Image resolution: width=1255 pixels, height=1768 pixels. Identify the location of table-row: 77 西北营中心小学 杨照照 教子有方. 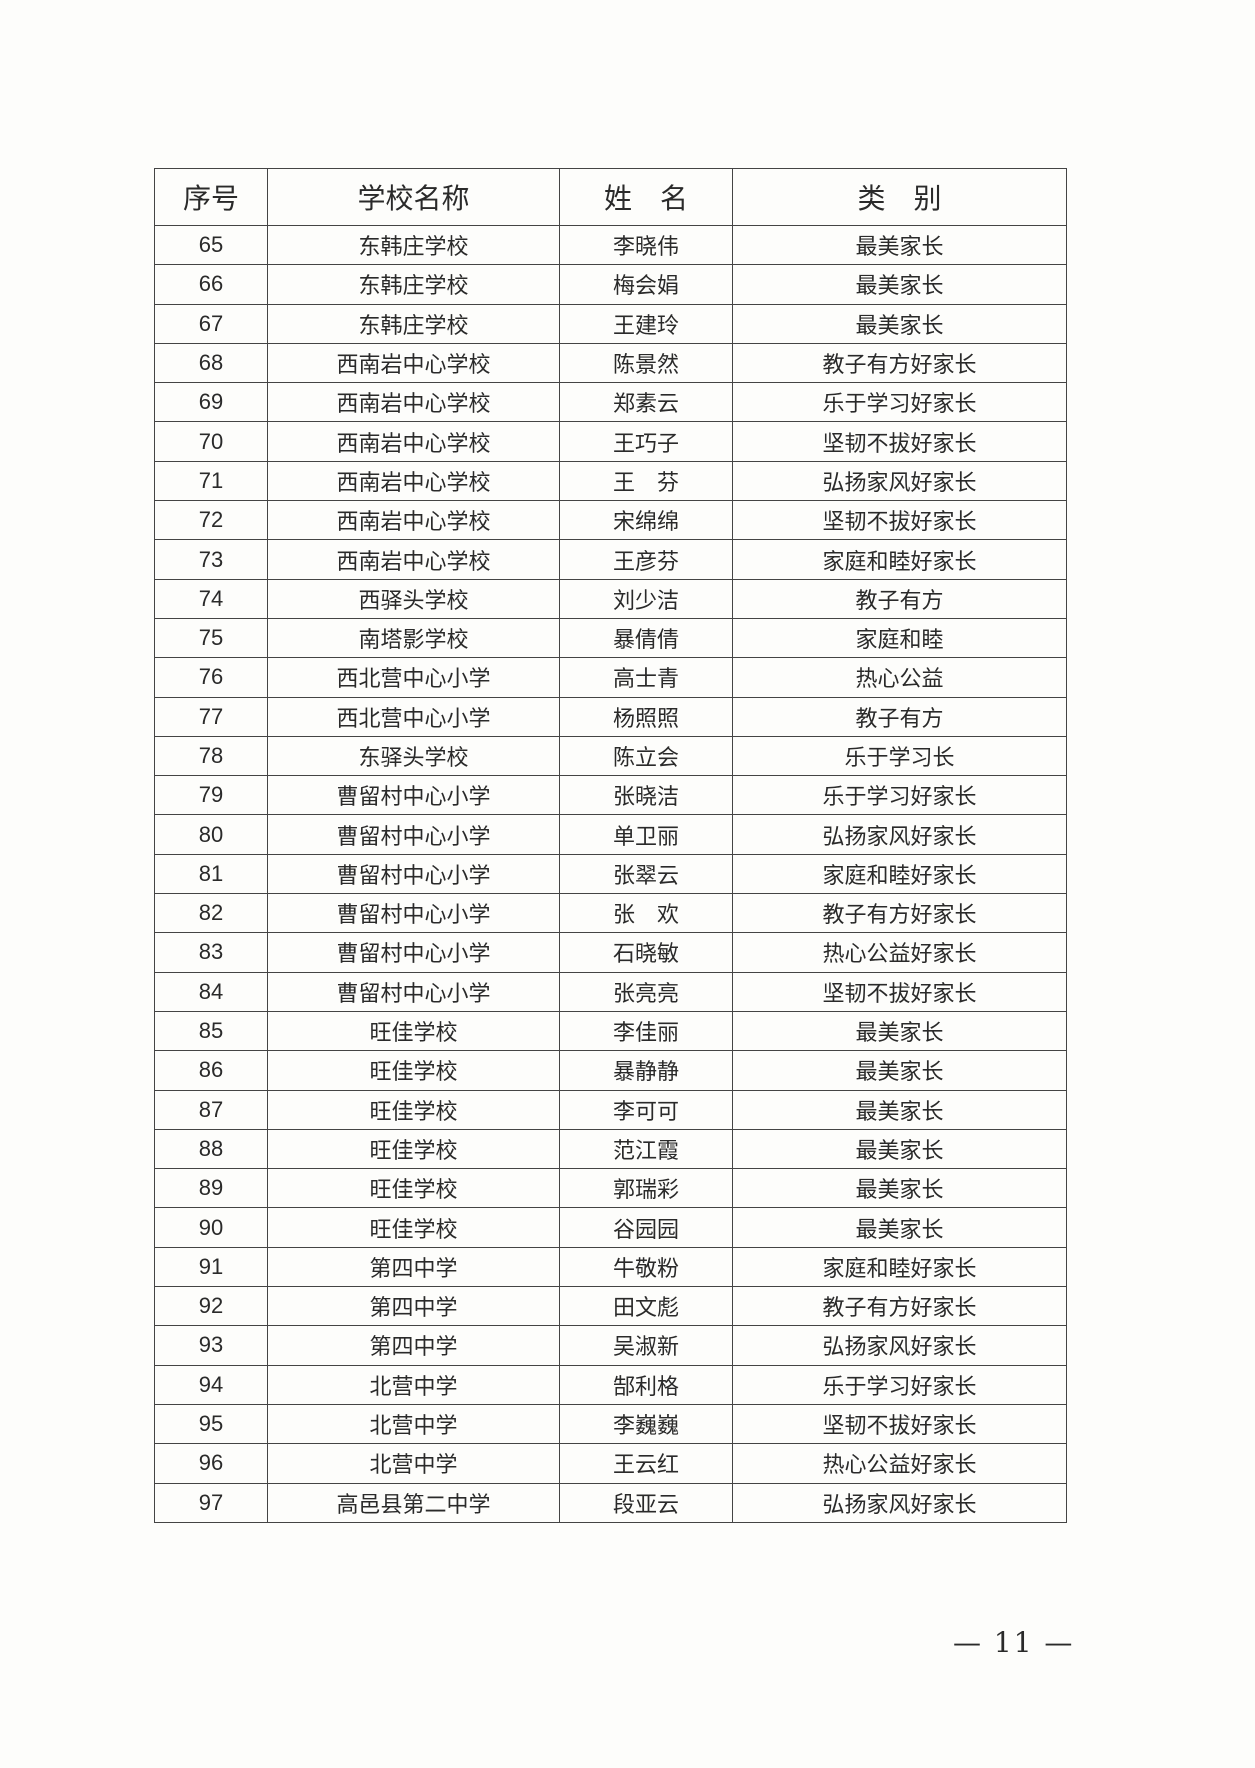
(610, 716).